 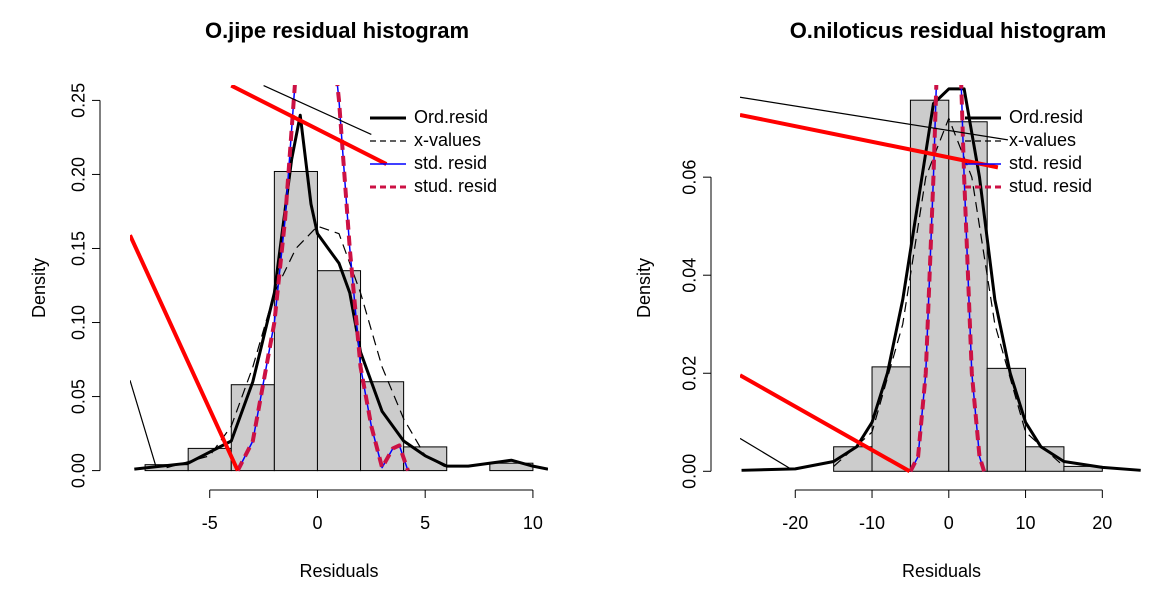 What do you see at coordinates (795, 523) in the screenshot?
I see `x-tick-label: -20` at bounding box center [795, 523].